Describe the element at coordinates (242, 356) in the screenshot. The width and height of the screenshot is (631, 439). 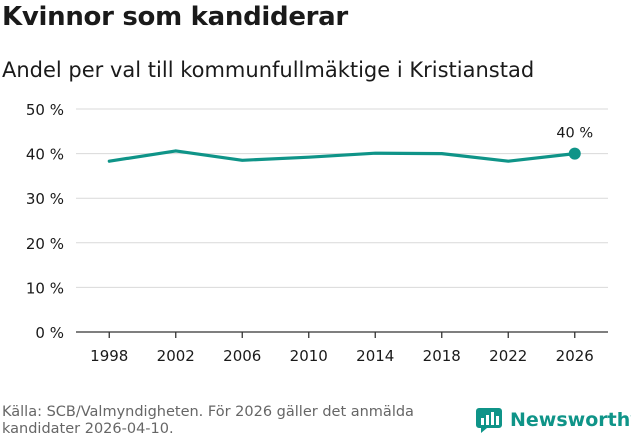
I see `x-tick-label: 2006` at that location.